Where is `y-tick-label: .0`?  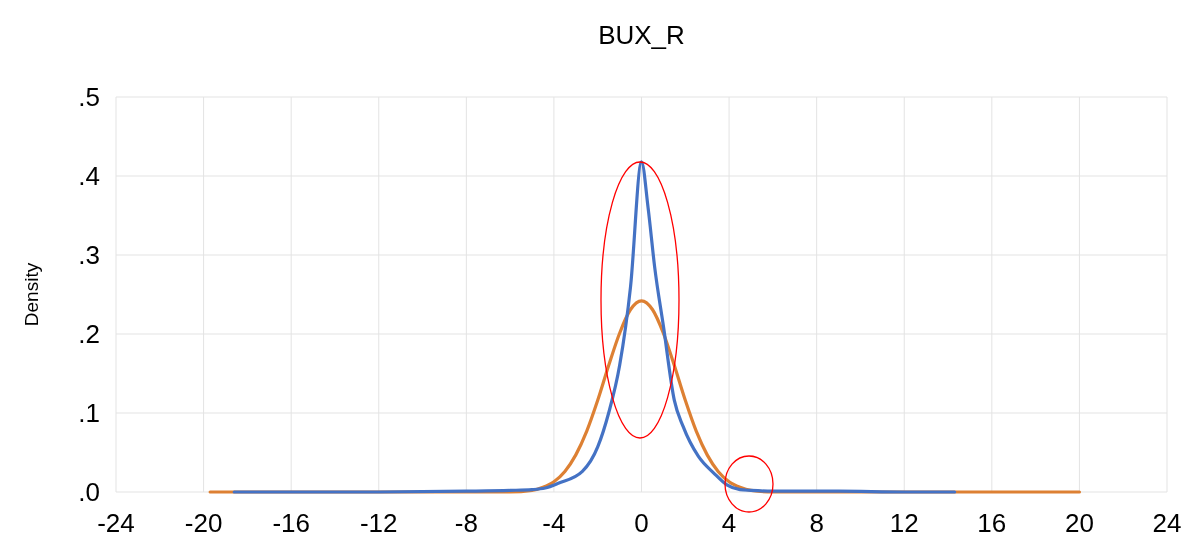 y-tick-label: .0 is located at coordinates (89, 492).